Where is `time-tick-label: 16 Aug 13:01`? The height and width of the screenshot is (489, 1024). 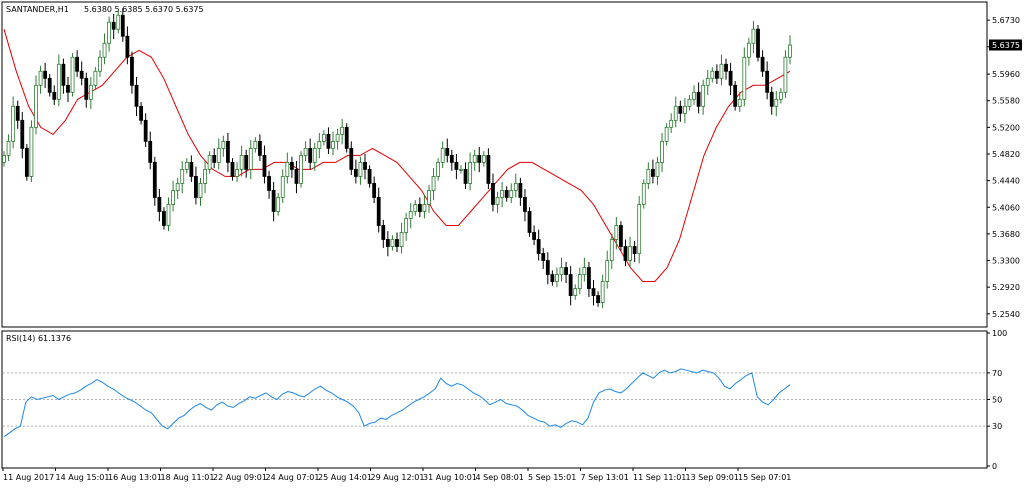 time-tick-label: 16 Aug 13:01 is located at coordinates (135, 477).